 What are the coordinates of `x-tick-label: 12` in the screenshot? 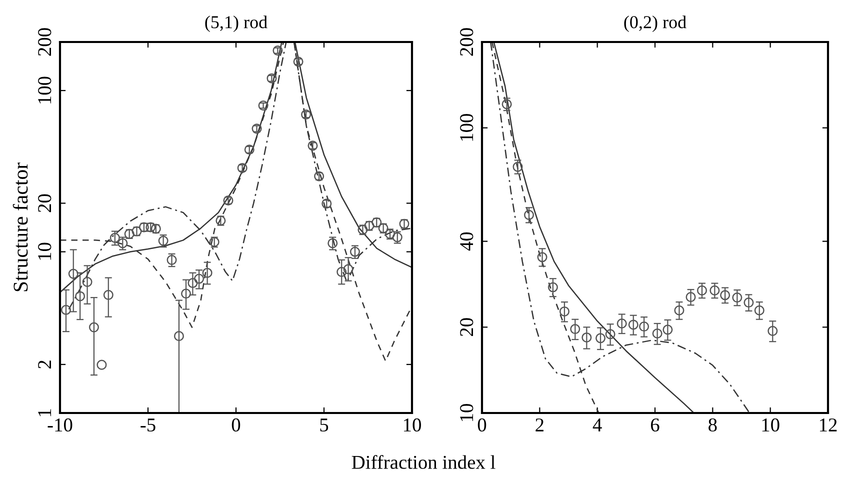 It's located at (828, 425).